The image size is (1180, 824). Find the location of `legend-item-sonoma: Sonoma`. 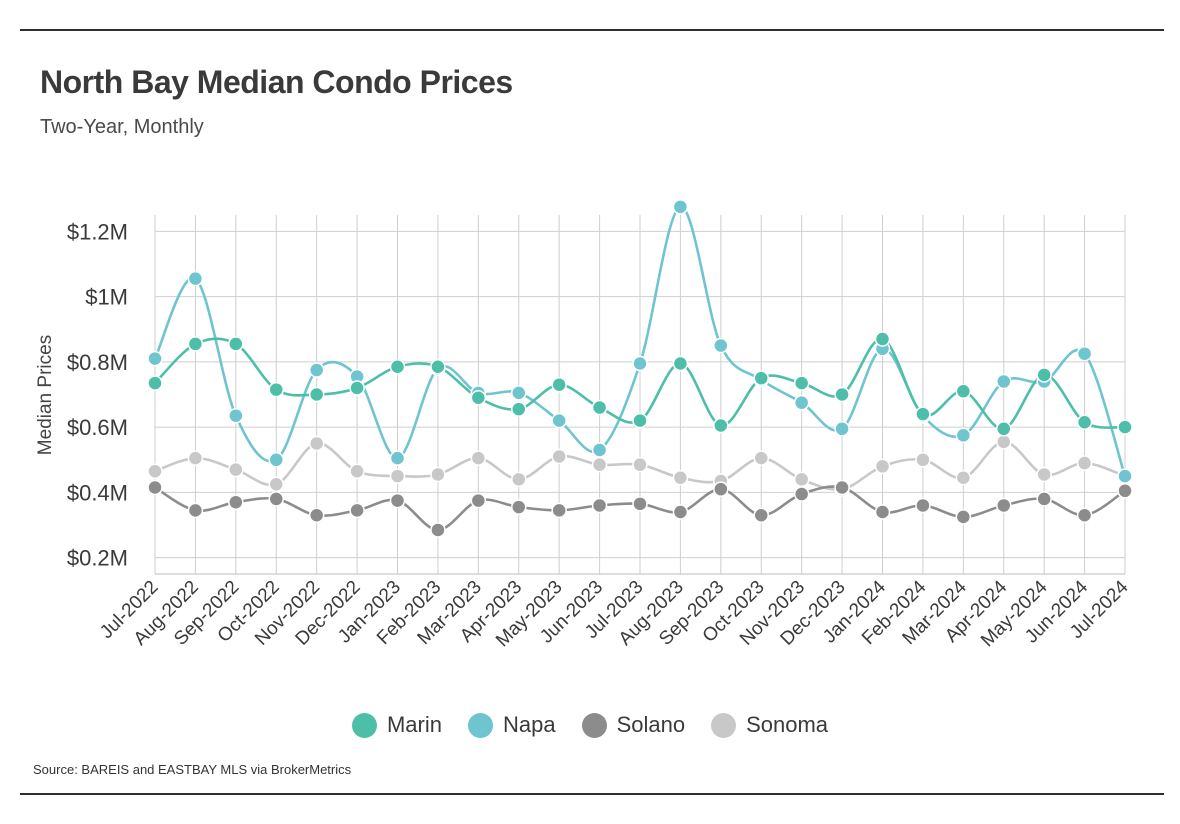

legend-item-sonoma: Sonoma is located at coordinates (769, 725).